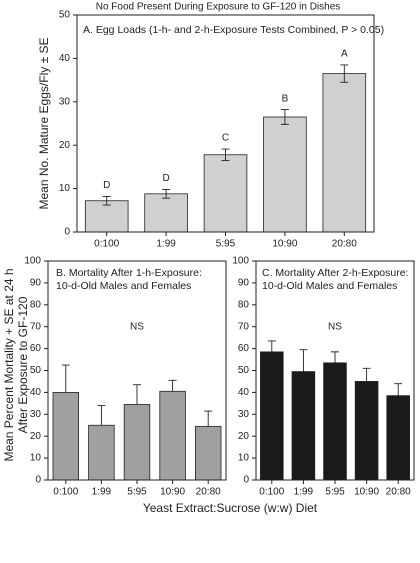 Image resolution: width=420 pixels, height=563 pixels. Describe the element at coordinates (285, 98) in the screenshot. I see `significance-letter: B` at that location.